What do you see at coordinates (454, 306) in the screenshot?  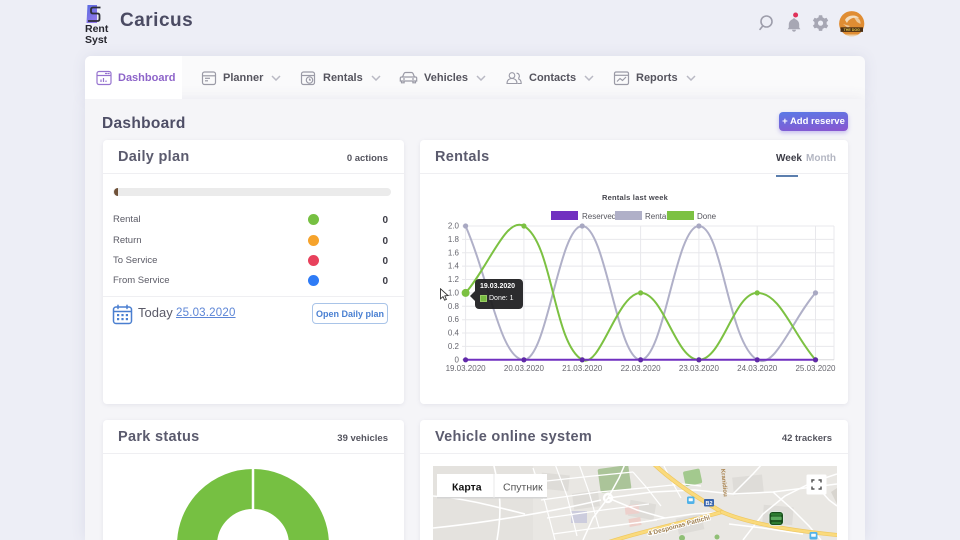 I see `svg-text: 0.8` at bounding box center [454, 306].